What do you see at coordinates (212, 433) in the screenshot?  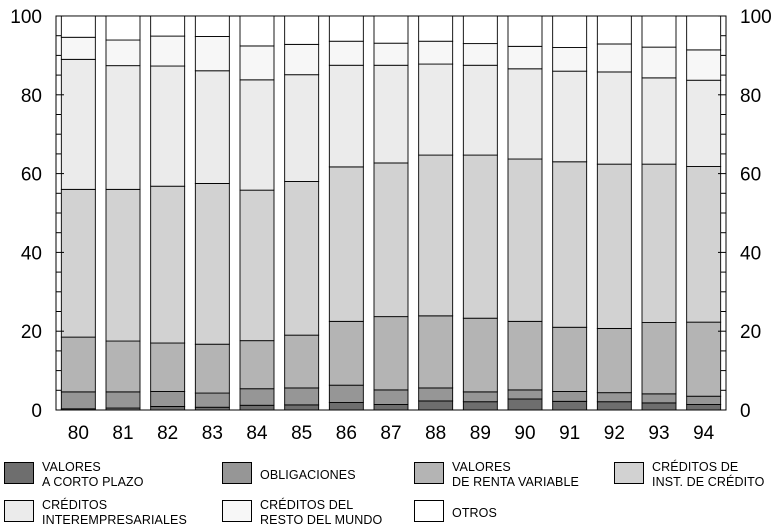 I see `x-tick-label: 83` at bounding box center [212, 433].